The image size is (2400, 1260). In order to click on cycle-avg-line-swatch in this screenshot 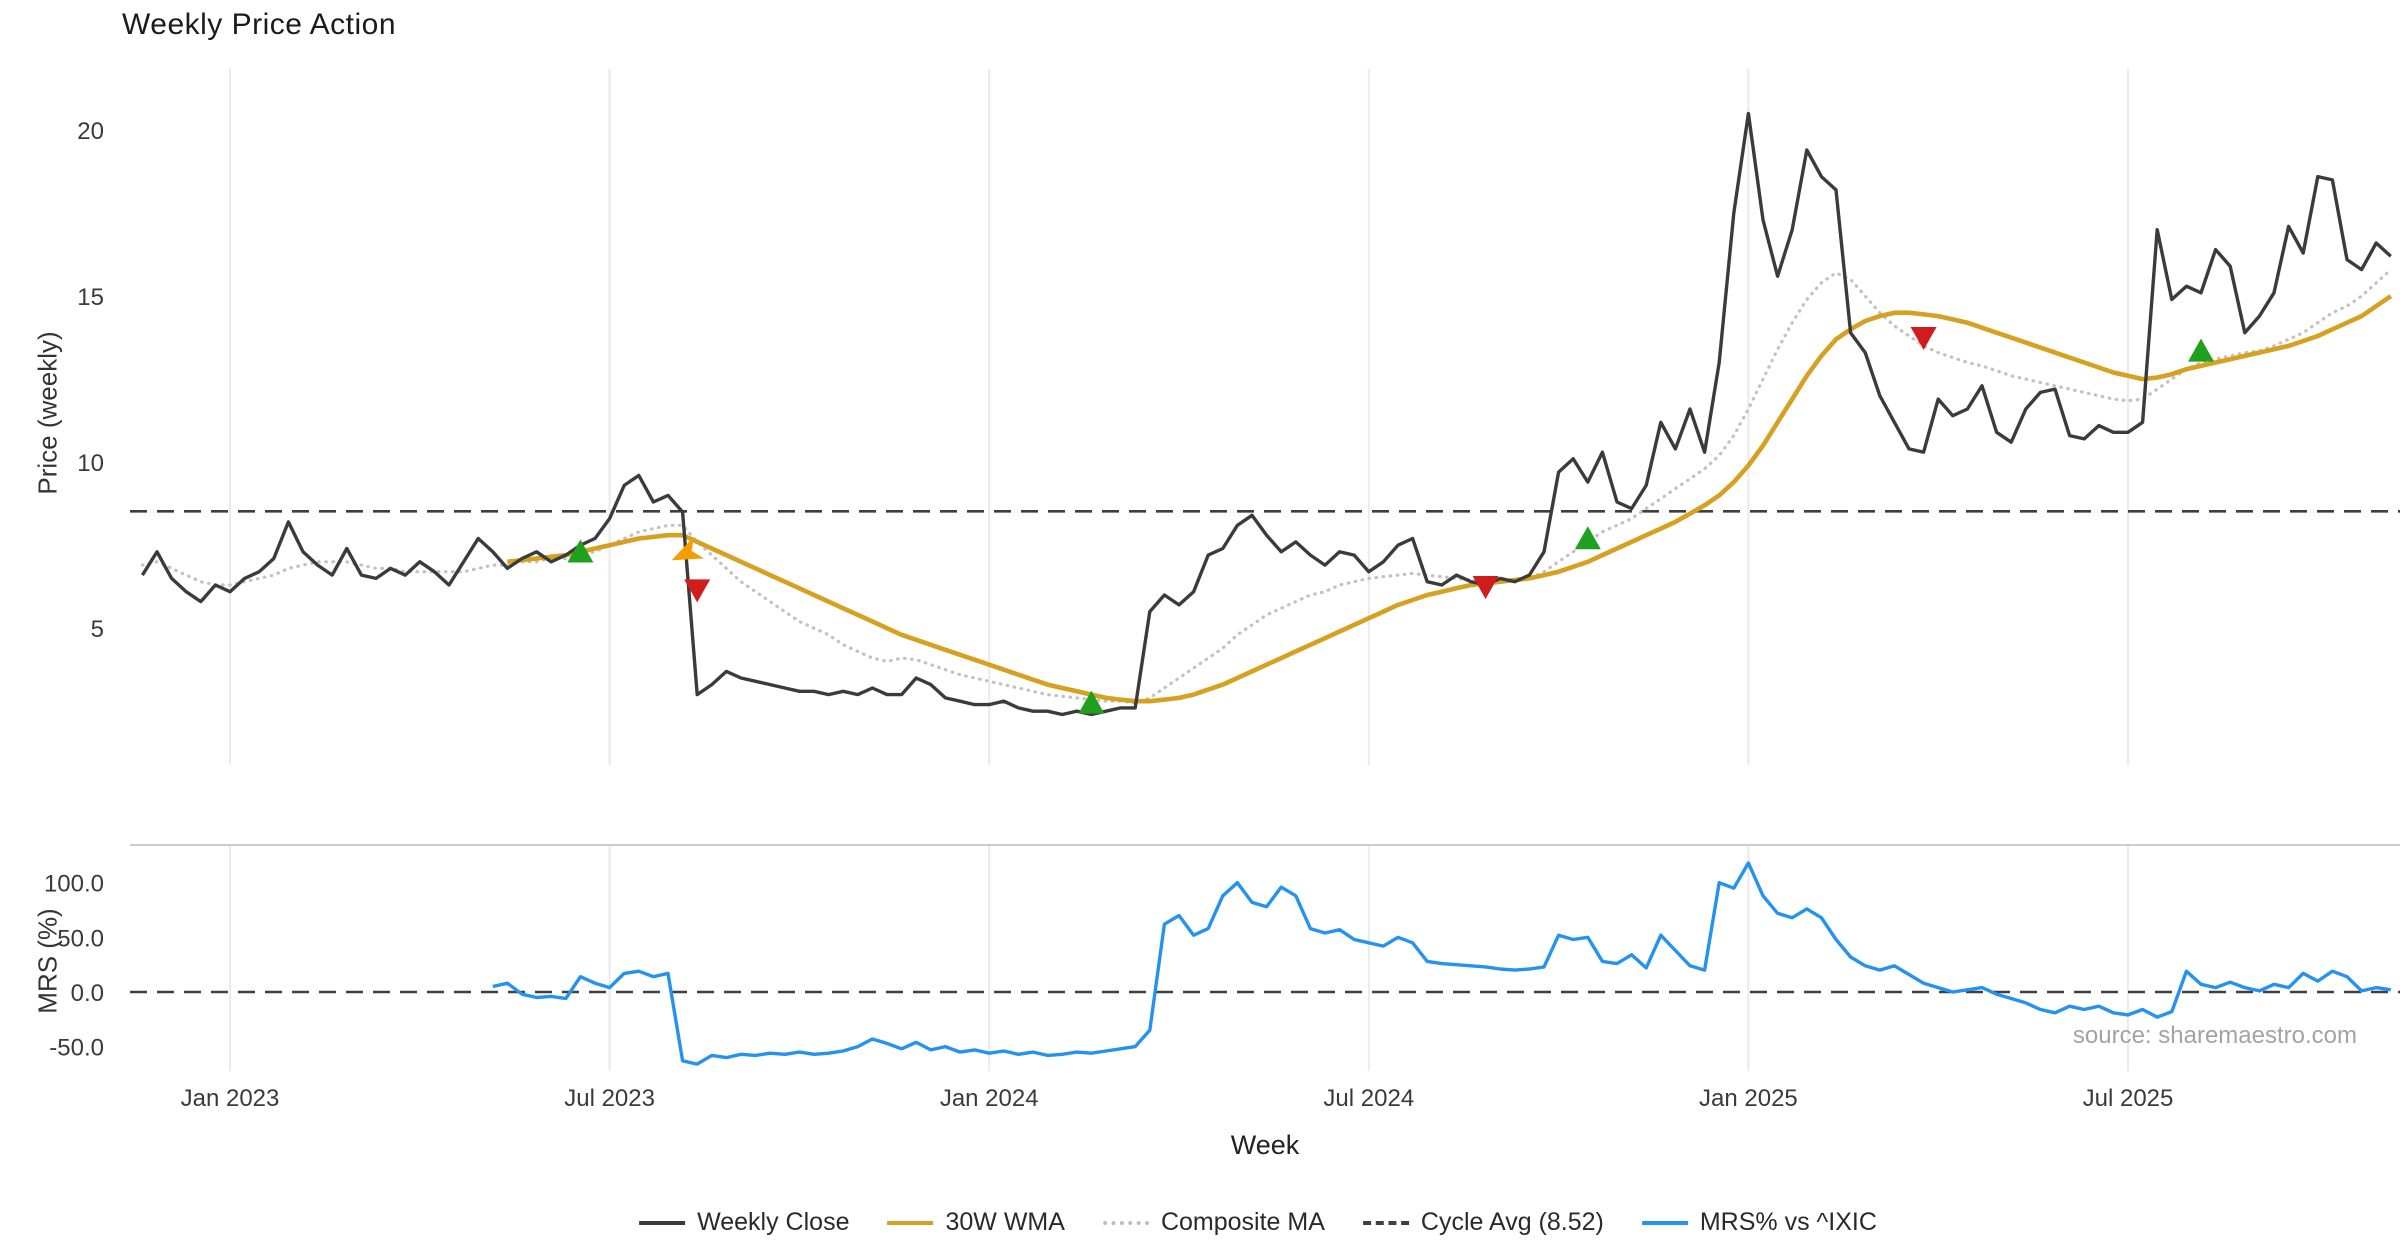, I will do `click(1385, 1222)`.